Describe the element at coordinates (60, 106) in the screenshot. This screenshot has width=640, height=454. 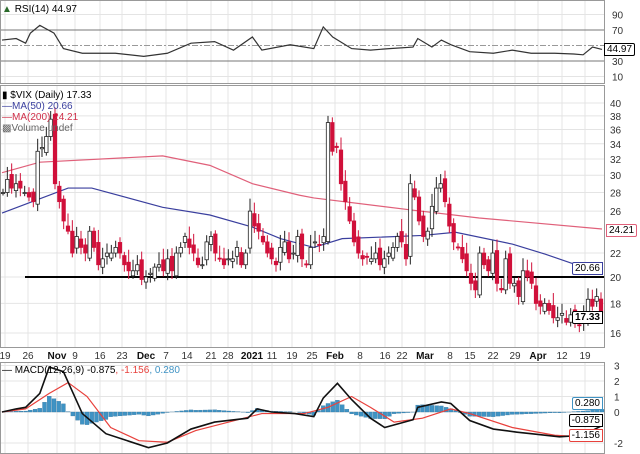
I see `ma50-value: 20.66` at that location.